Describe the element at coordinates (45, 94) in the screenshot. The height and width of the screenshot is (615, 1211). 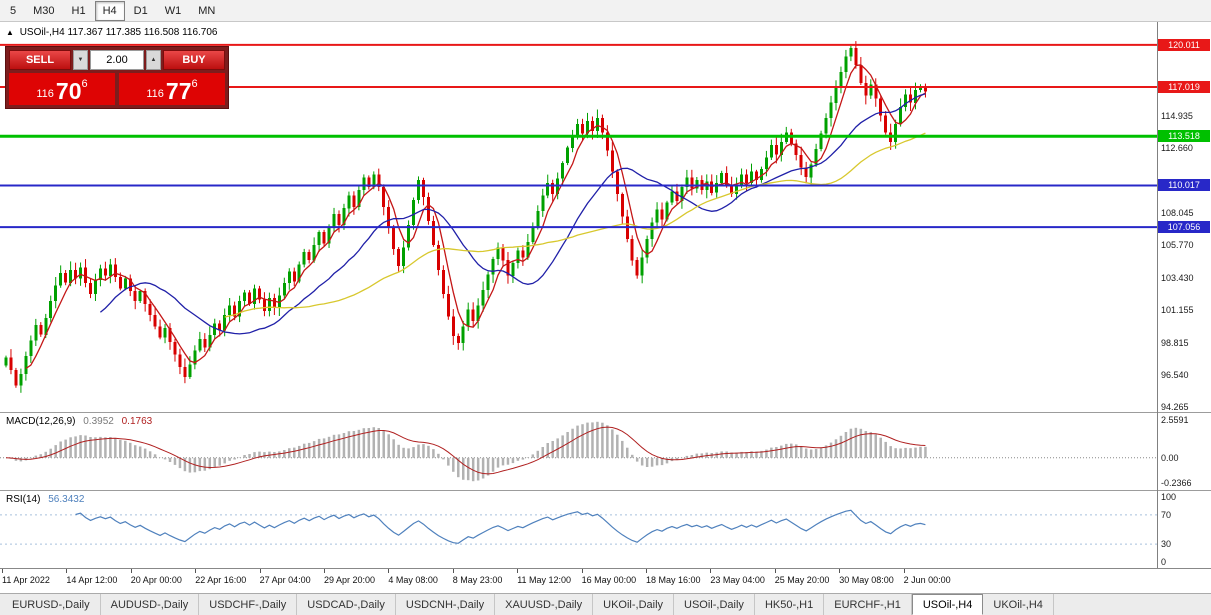
I see `bid-price-prefix: 116` at that location.